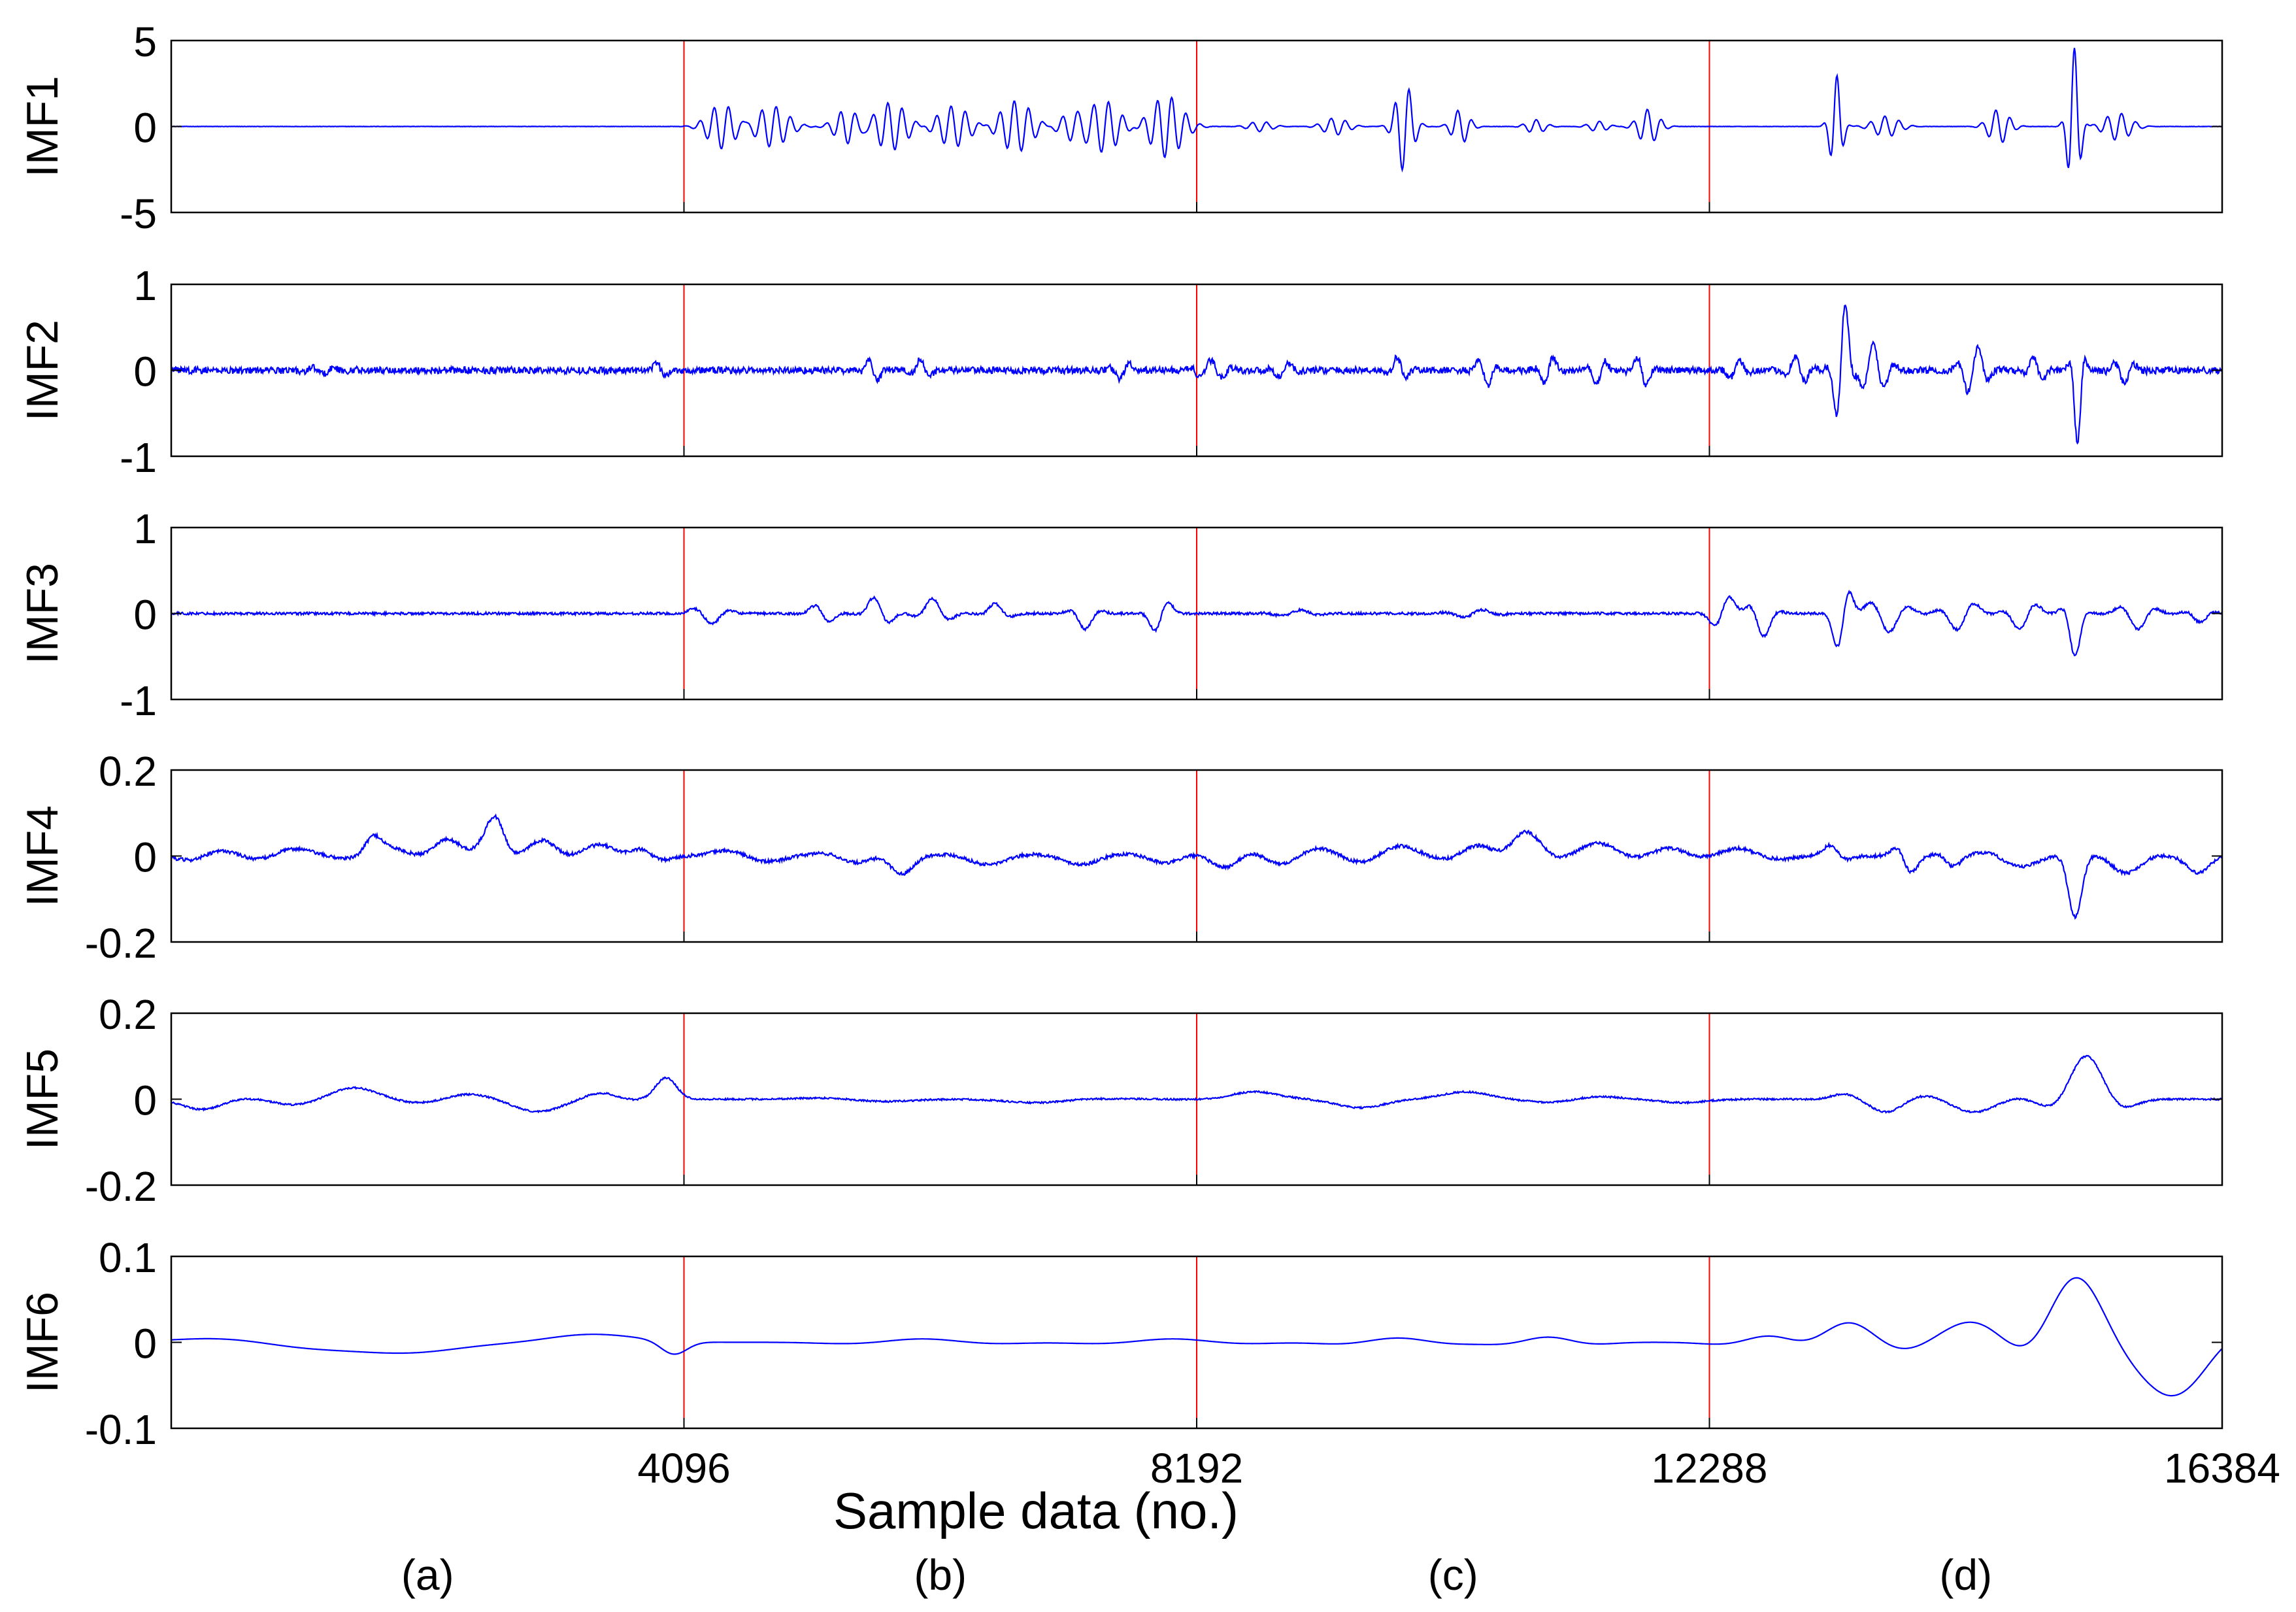 The width and height of the screenshot is (2296, 1612). Describe the element at coordinates (42, 614) in the screenshot. I see `y-axis-label-imf3: IMF3` at that location.